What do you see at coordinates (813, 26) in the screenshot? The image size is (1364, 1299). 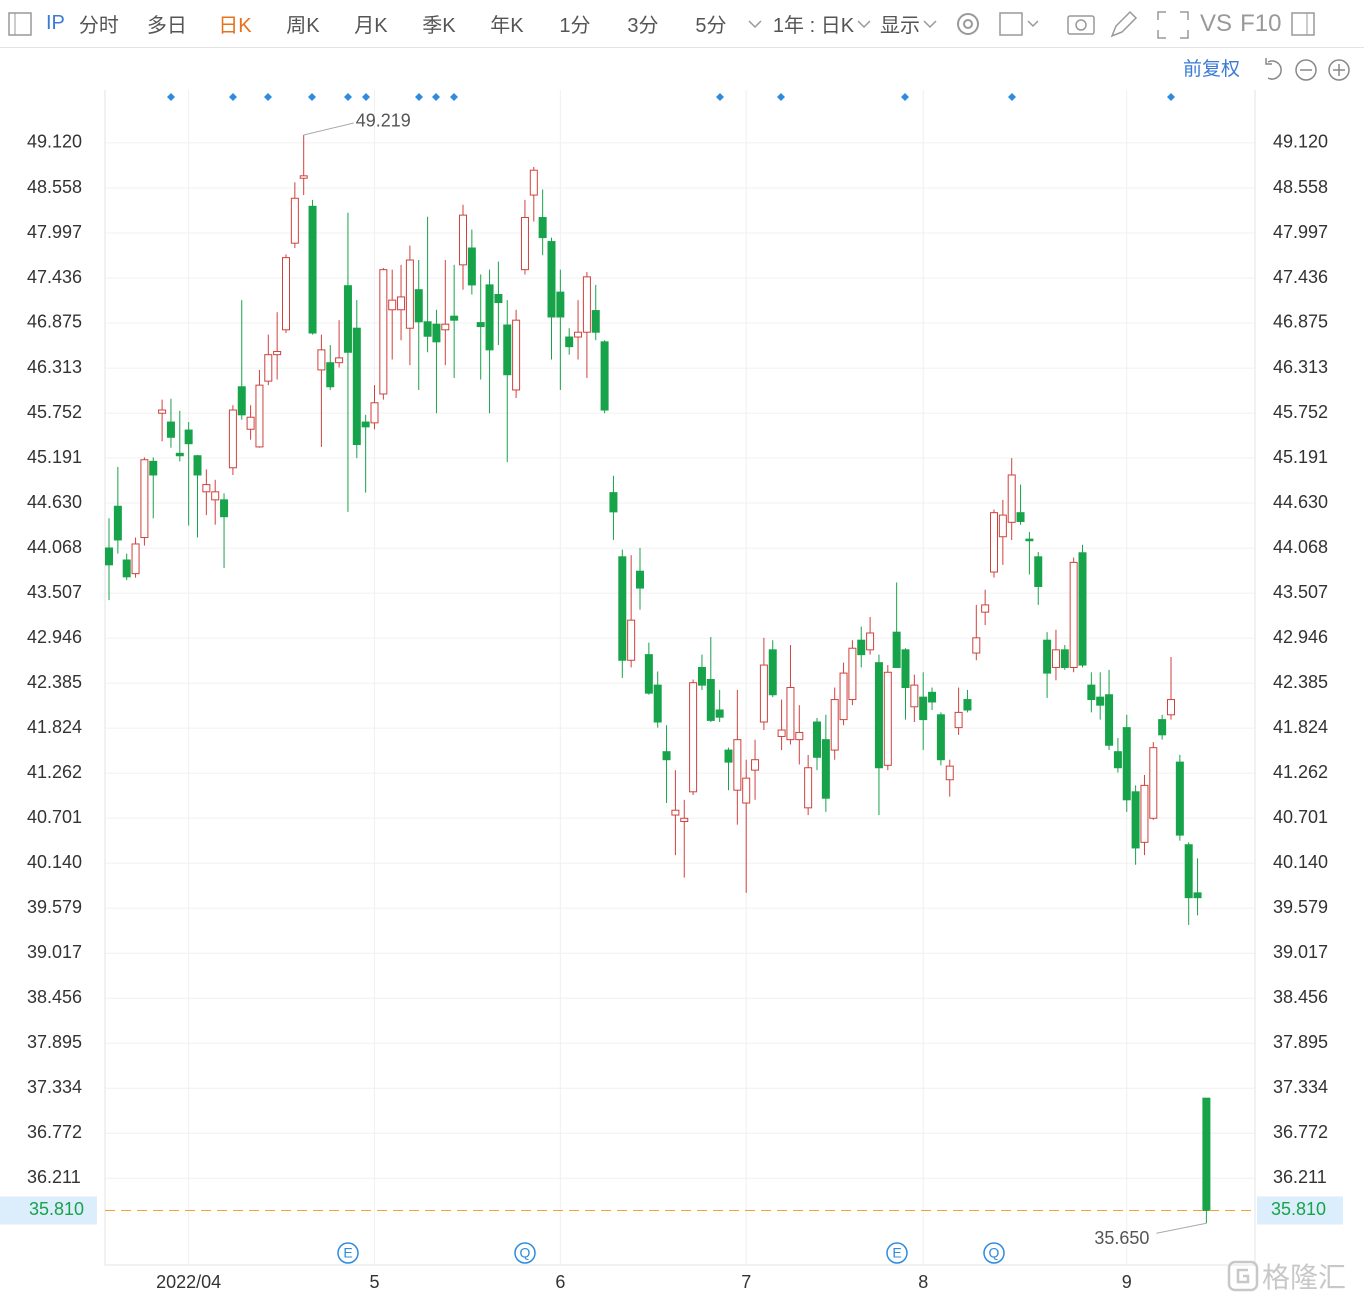 I see `range: 1年 : 日K` at bounding box center [813, 26].